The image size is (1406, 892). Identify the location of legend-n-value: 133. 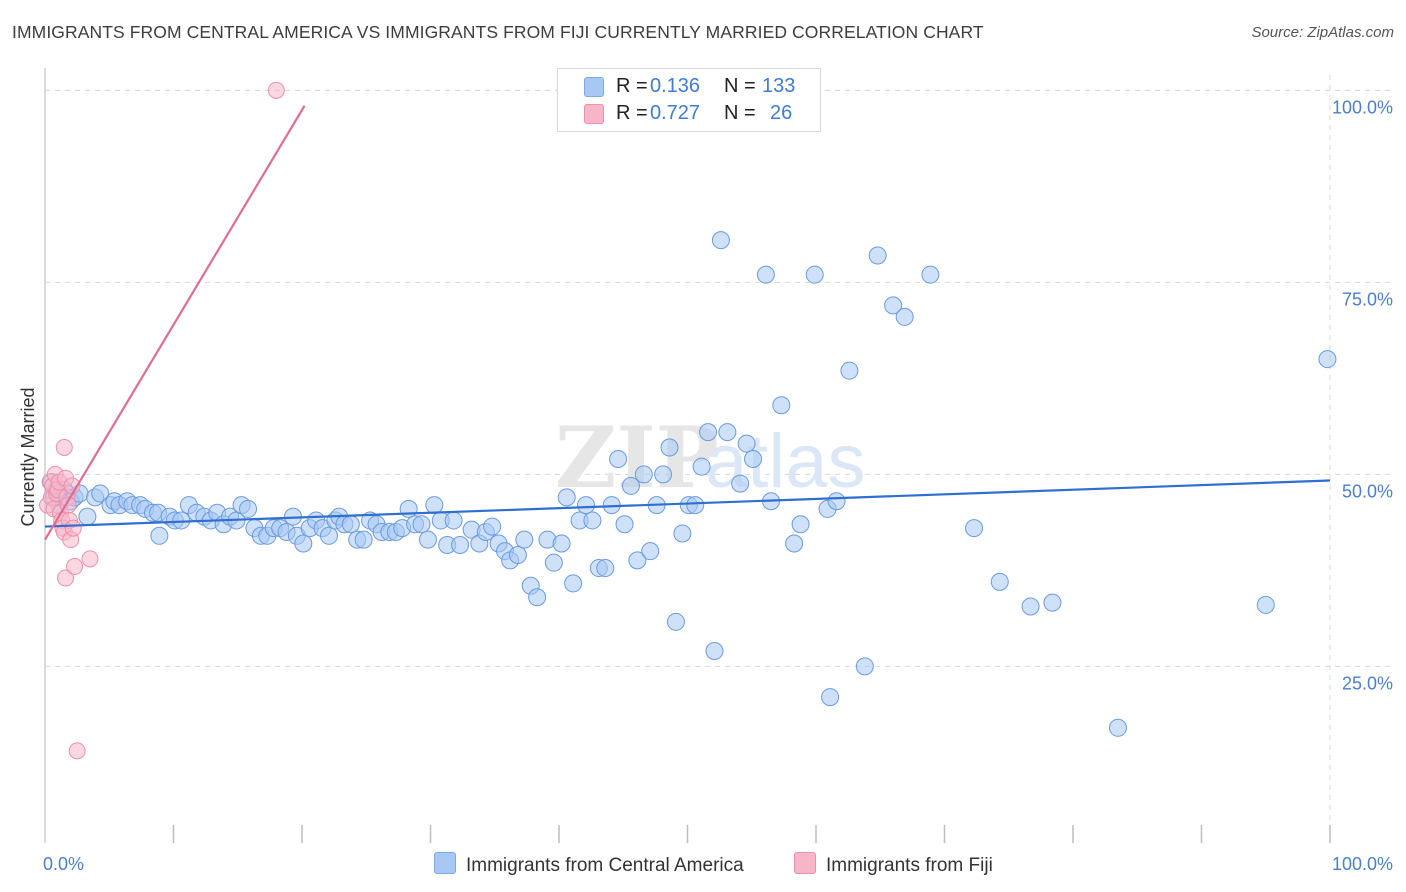
(779, 86).